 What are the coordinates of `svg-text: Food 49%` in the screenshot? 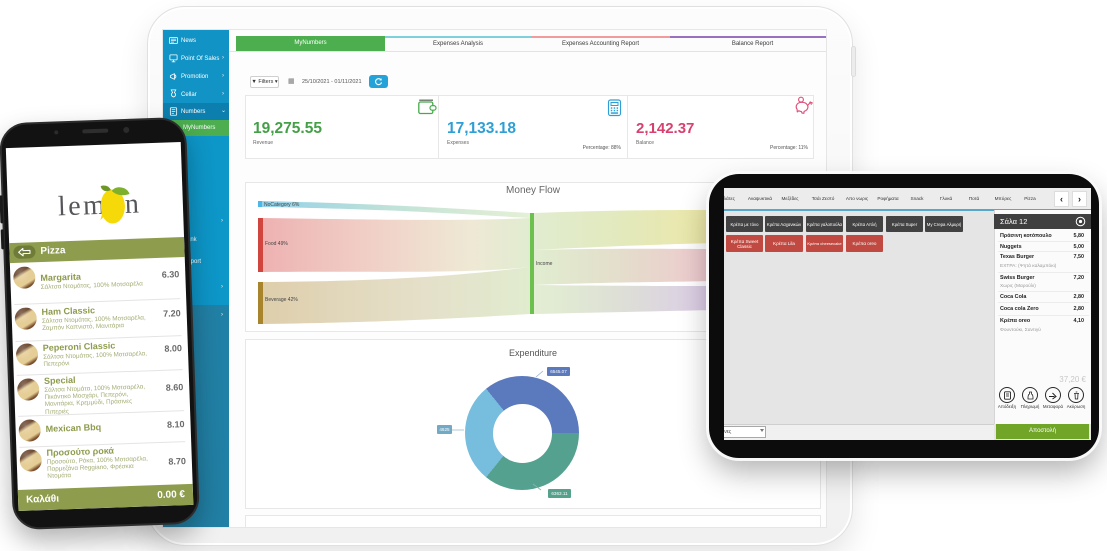 It's located at (276, 244).